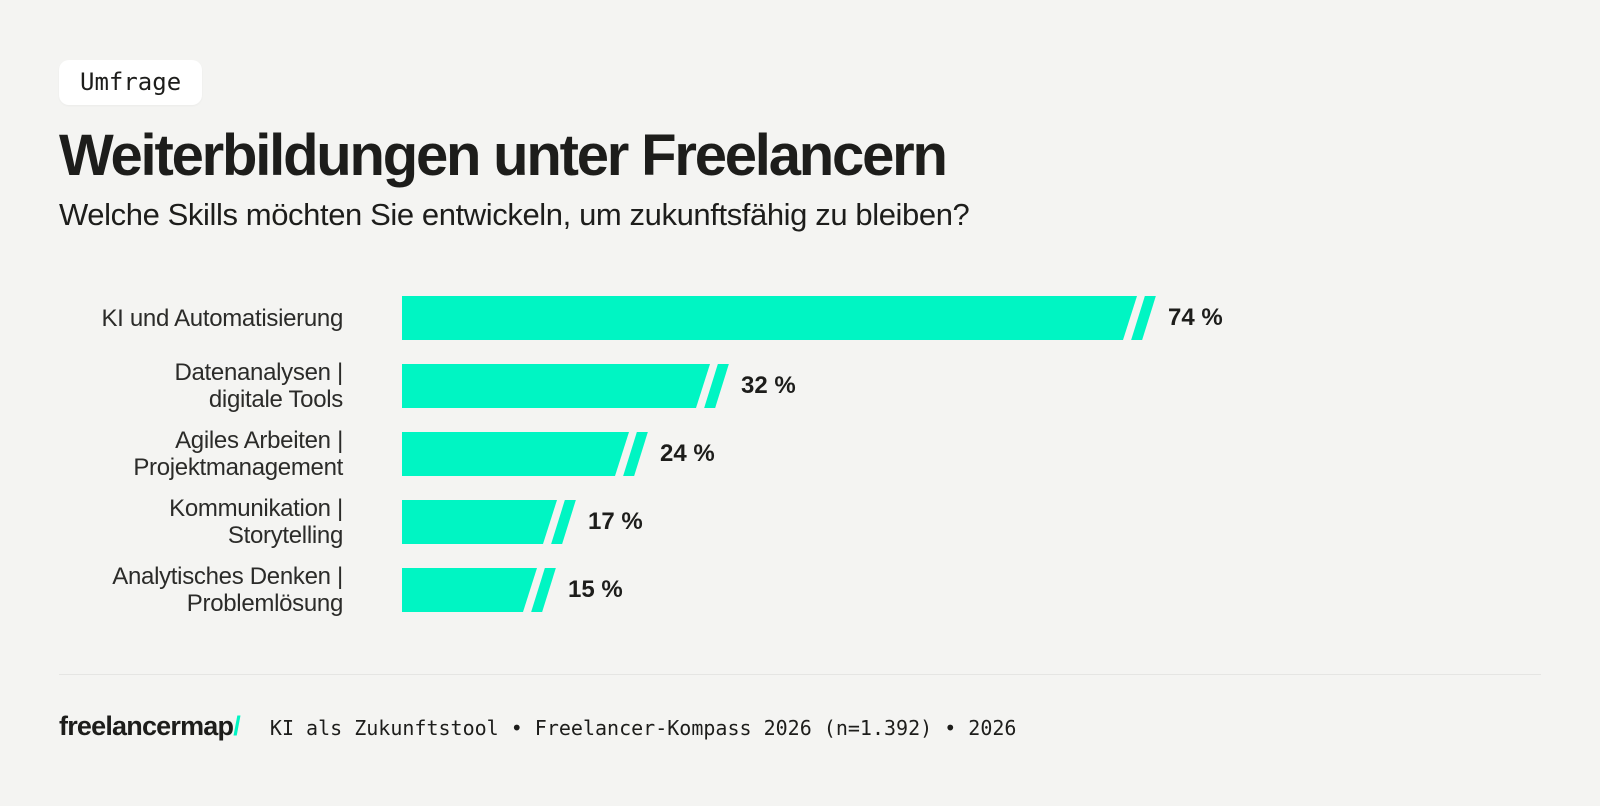 The height and width of the screenshot is (806, 1600). I want to click on chart-row: Datenanalysen | digitale Tools 32 %, so click(800, 386).